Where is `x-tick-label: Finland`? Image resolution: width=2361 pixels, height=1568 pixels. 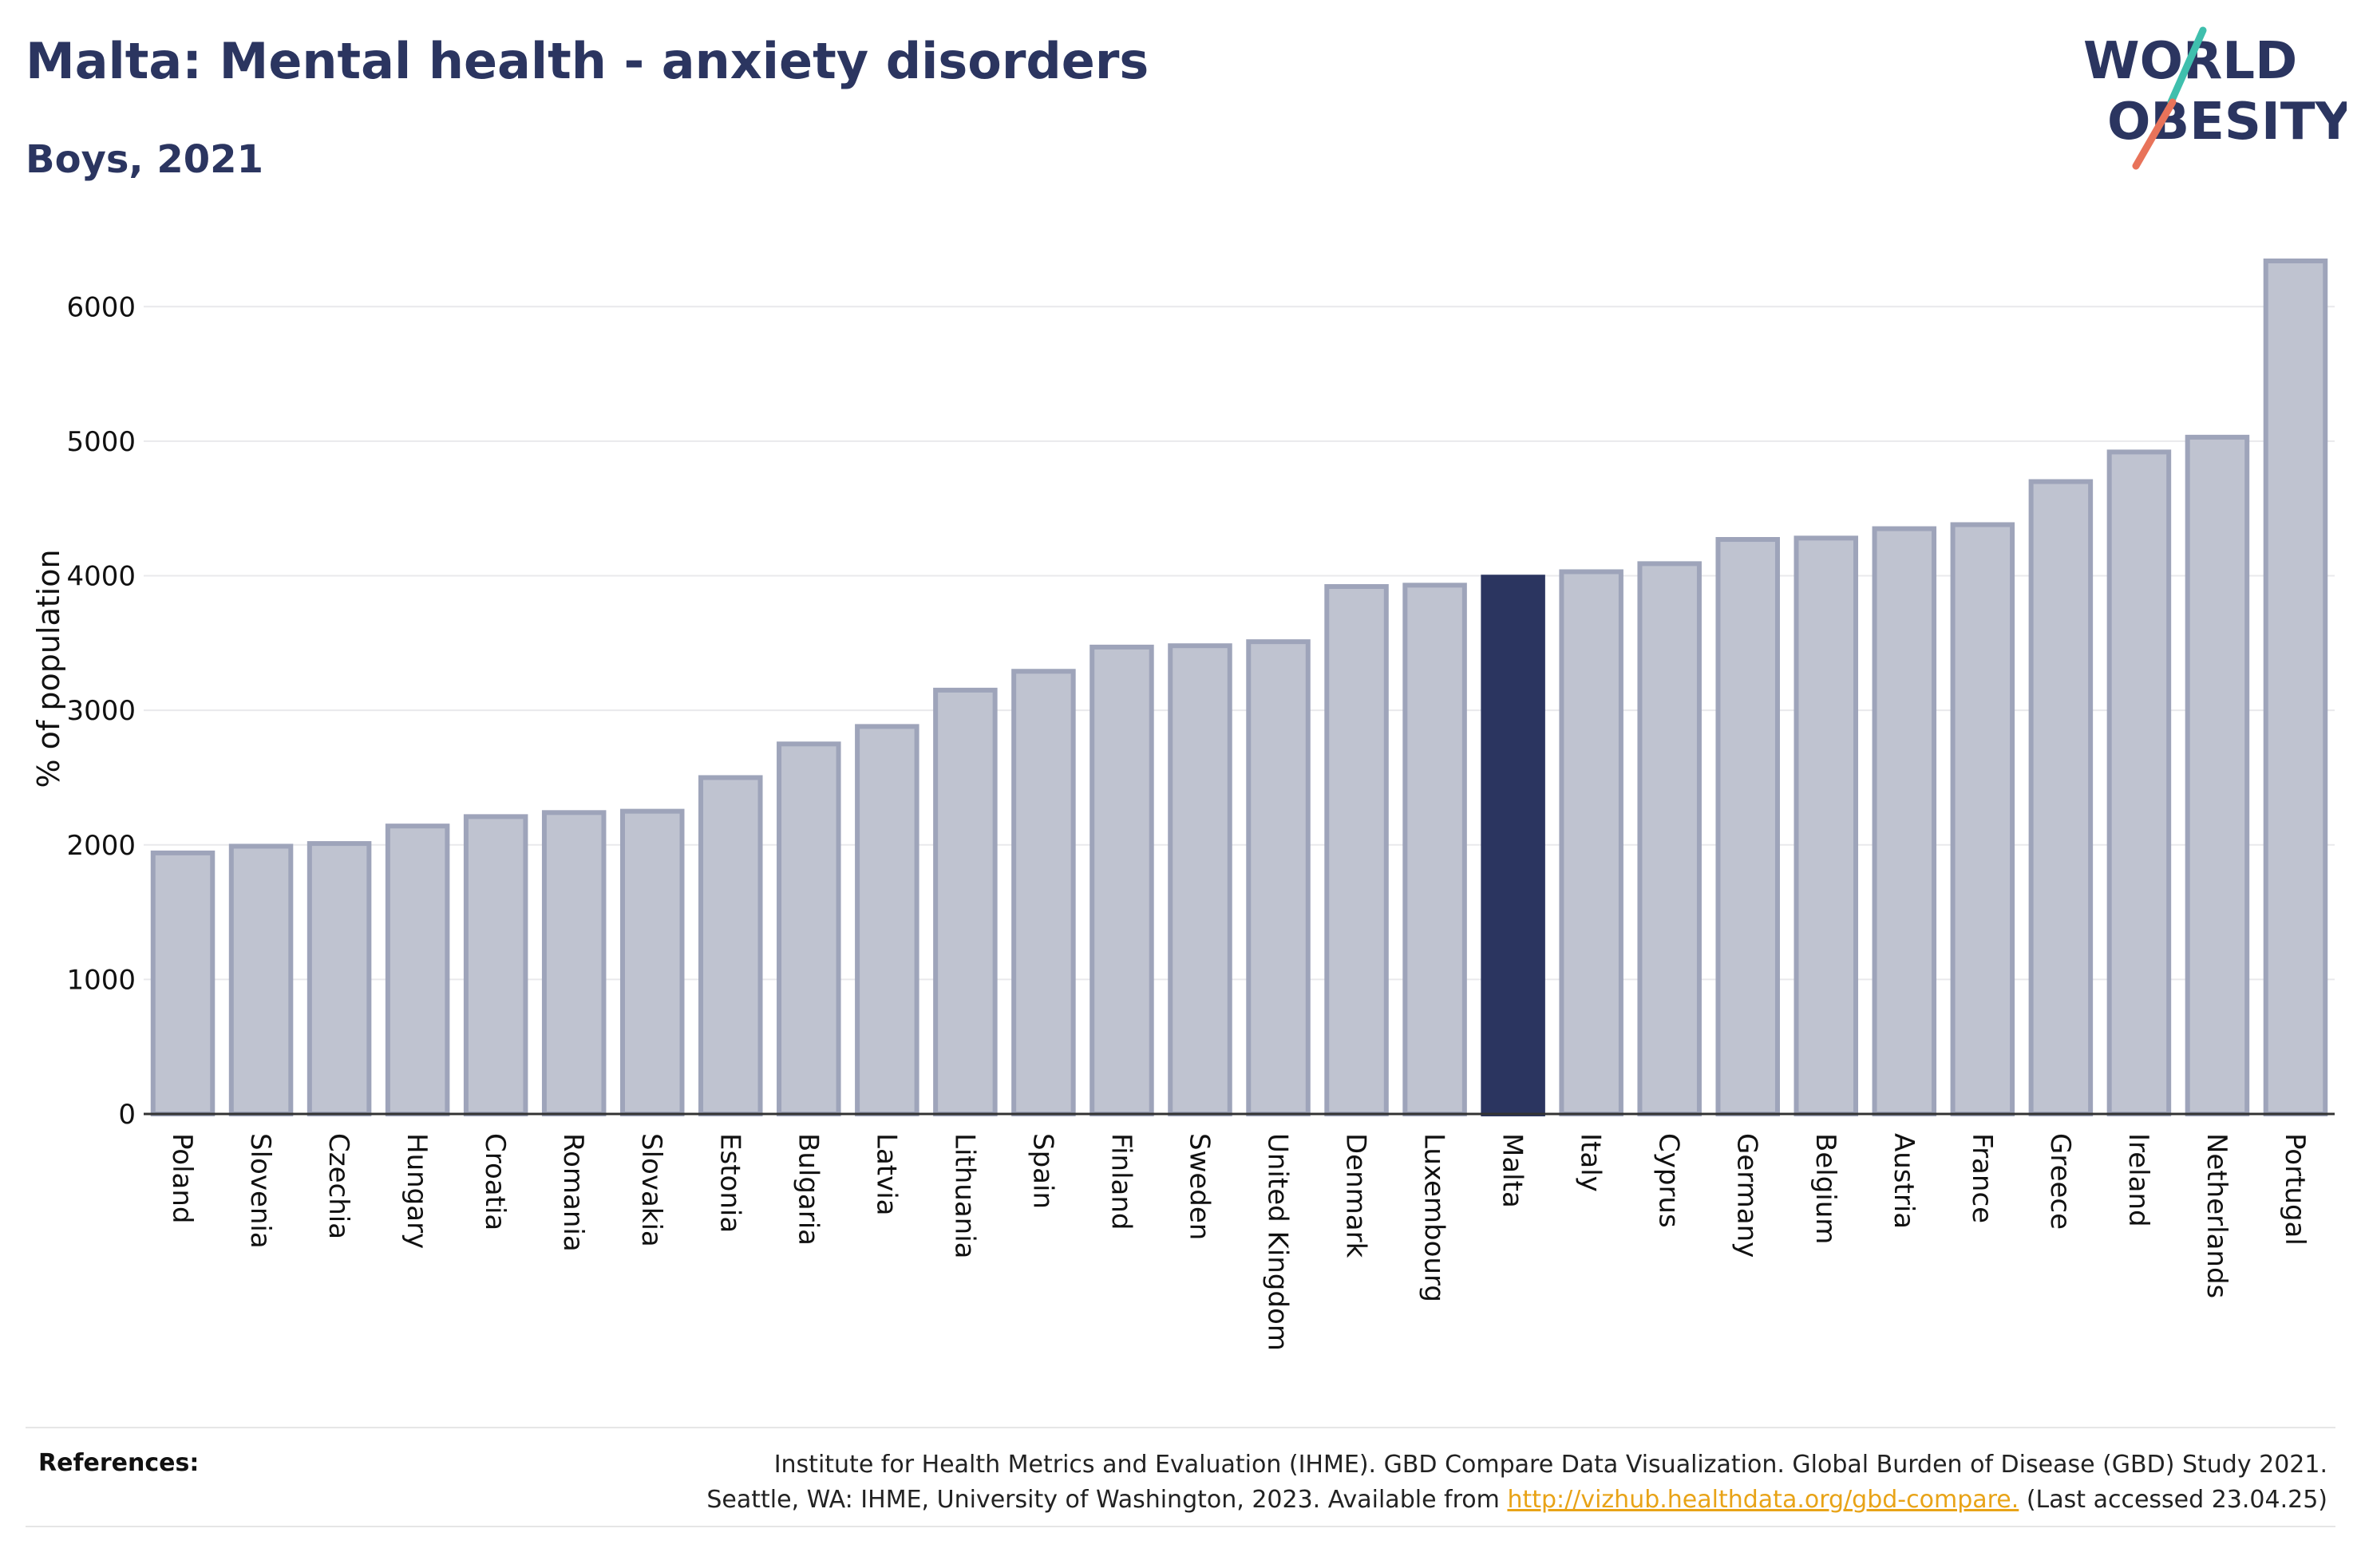 x-tick-label: Finland is located at coordinates (1121, 1181).